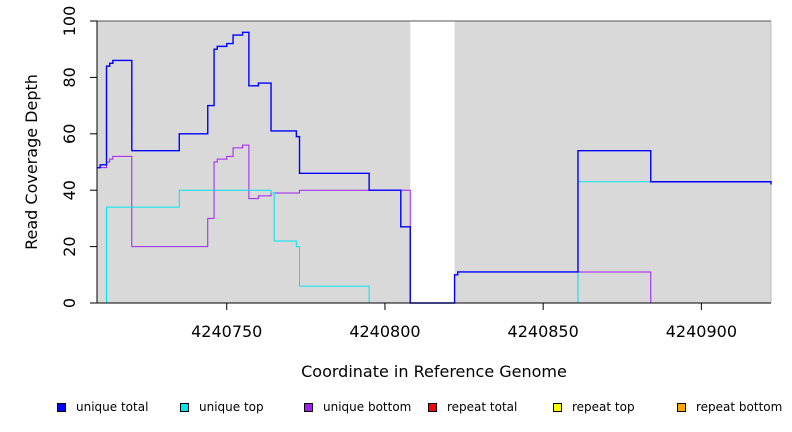 This screenshot has height=432, width=792. Describe the element at coordinates (69, 21) in the screenshot. I see `y-tick-label: 100` at that location.